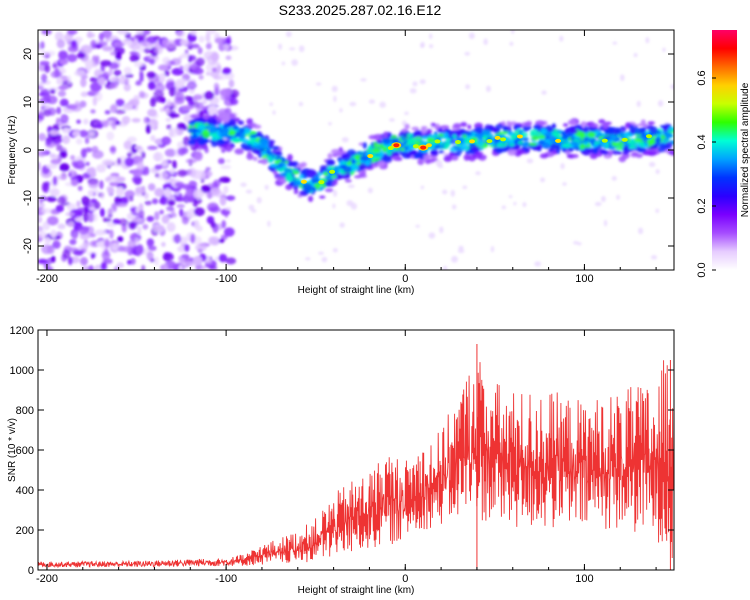 Image resolution: width=750 pixels, height=600 pixels. Describe the element at coordinates (423, 147) in the screenshot. I see `peak-core` at that location.